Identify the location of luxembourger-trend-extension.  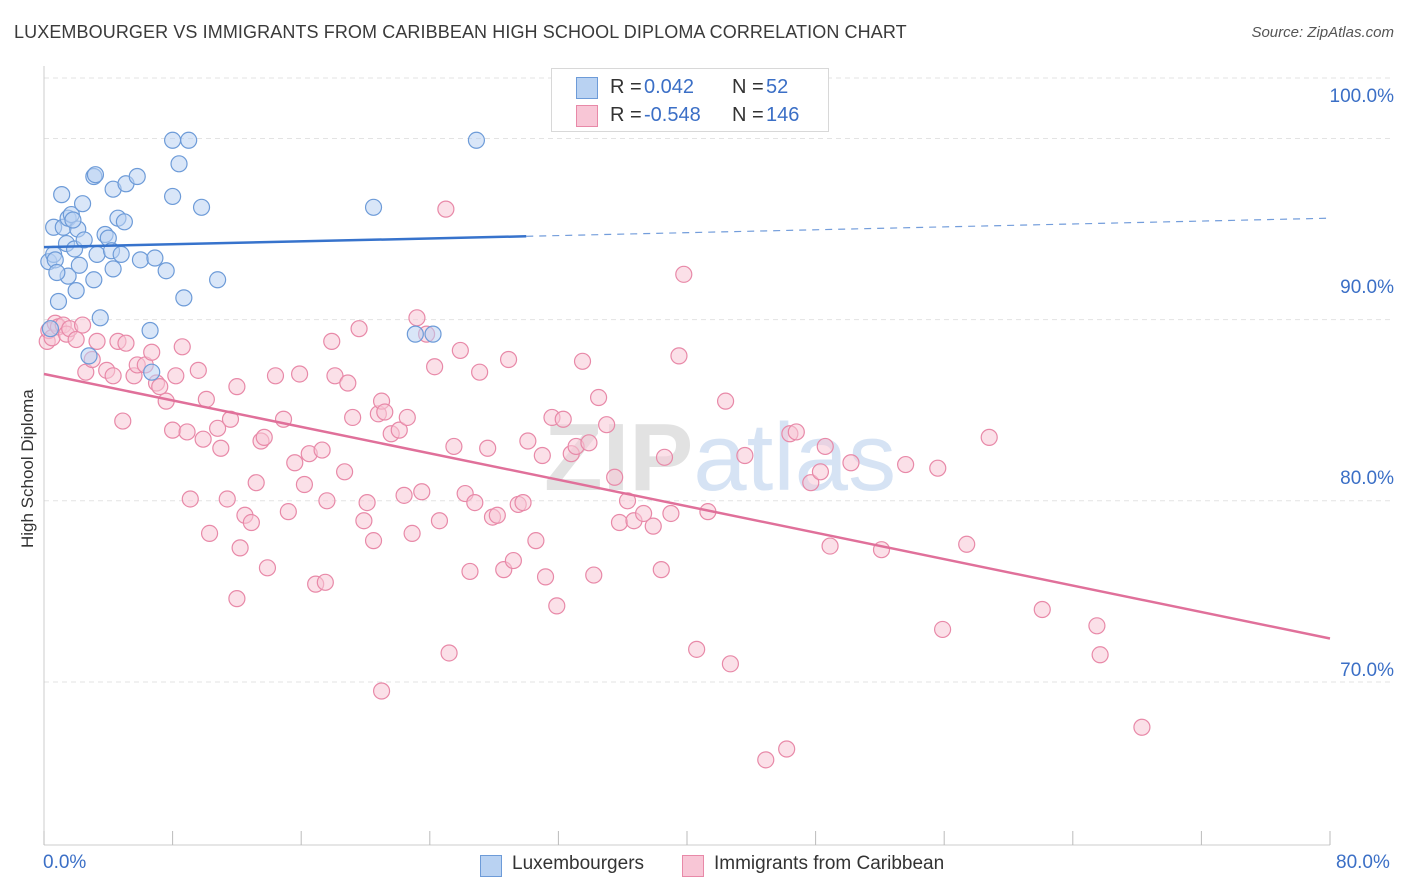
(928, 227).